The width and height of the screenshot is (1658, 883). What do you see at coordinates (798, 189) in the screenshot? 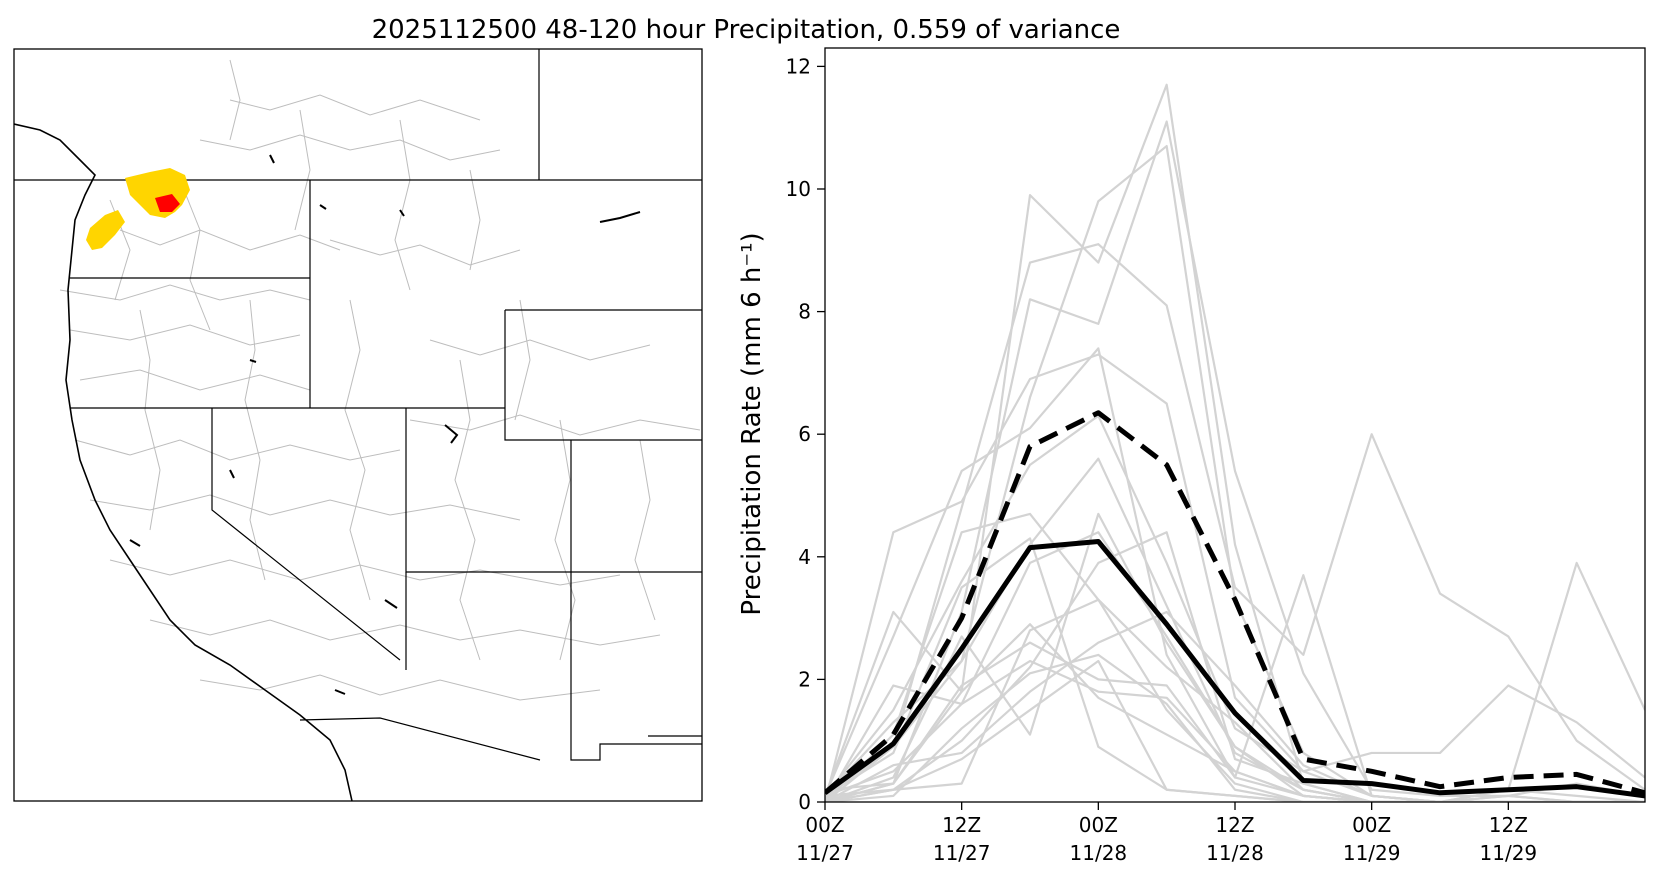
I see `y-tick-label: 10` at bounding box center [798, 189].